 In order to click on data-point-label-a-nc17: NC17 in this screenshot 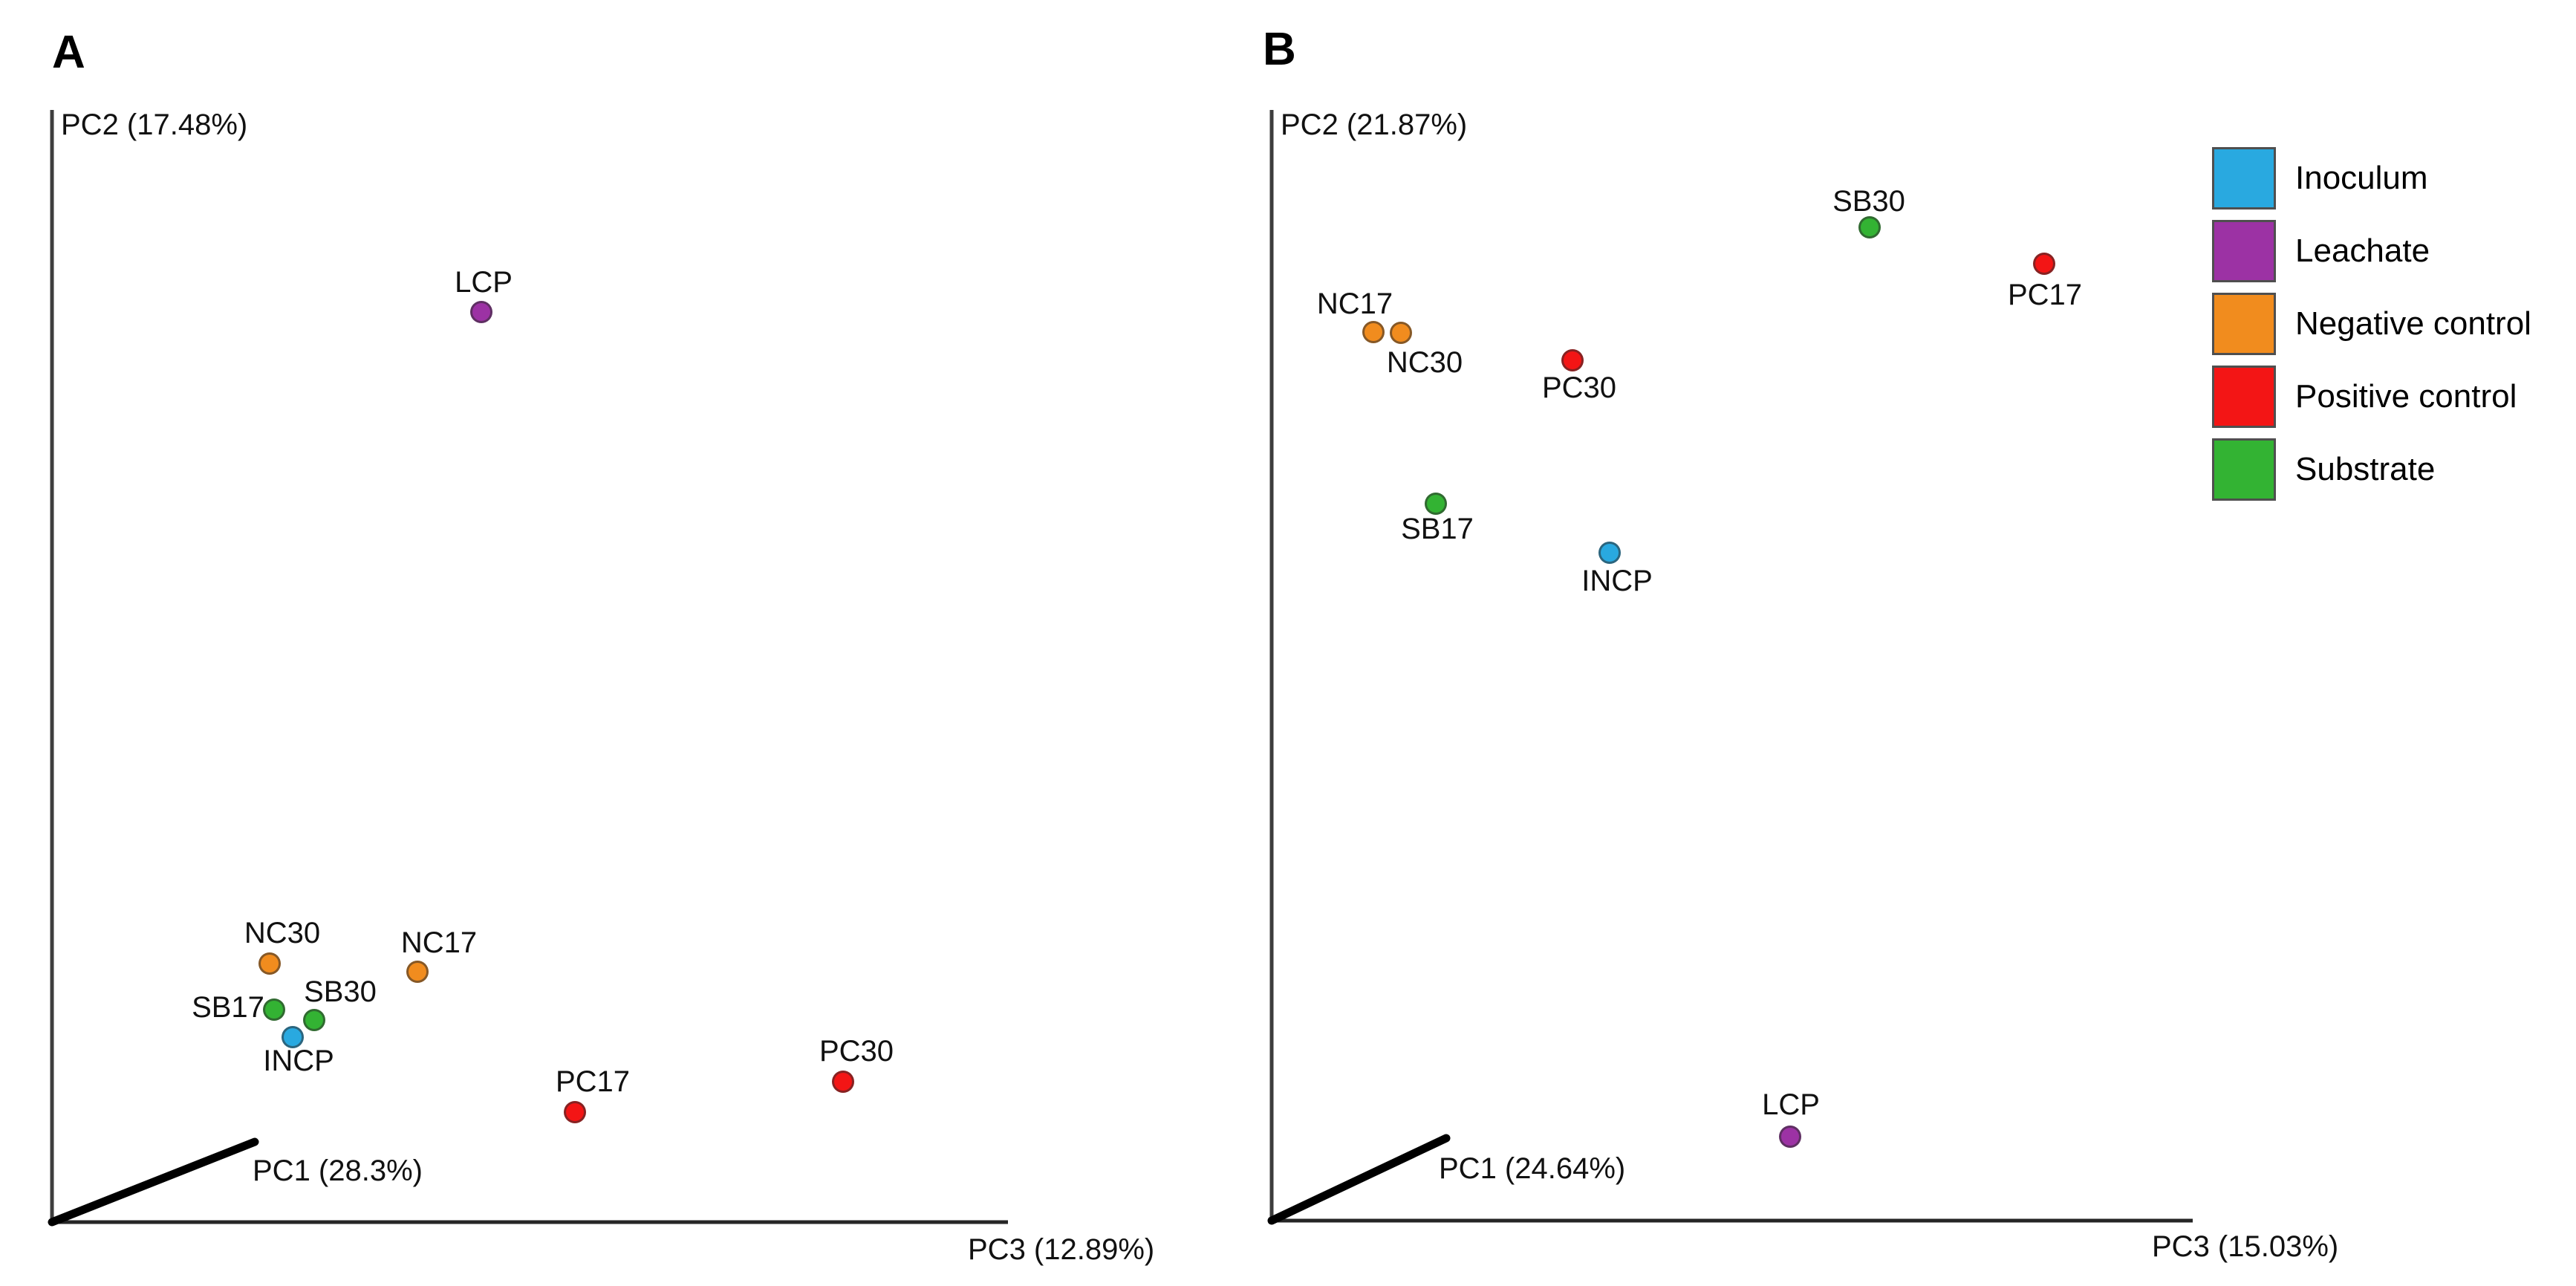, I will do `click(439, 942)`.